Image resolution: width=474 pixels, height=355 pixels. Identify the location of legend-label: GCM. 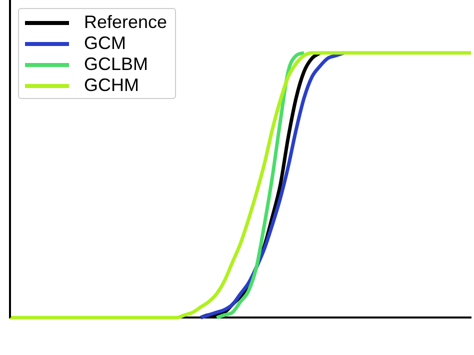
(105, 43).